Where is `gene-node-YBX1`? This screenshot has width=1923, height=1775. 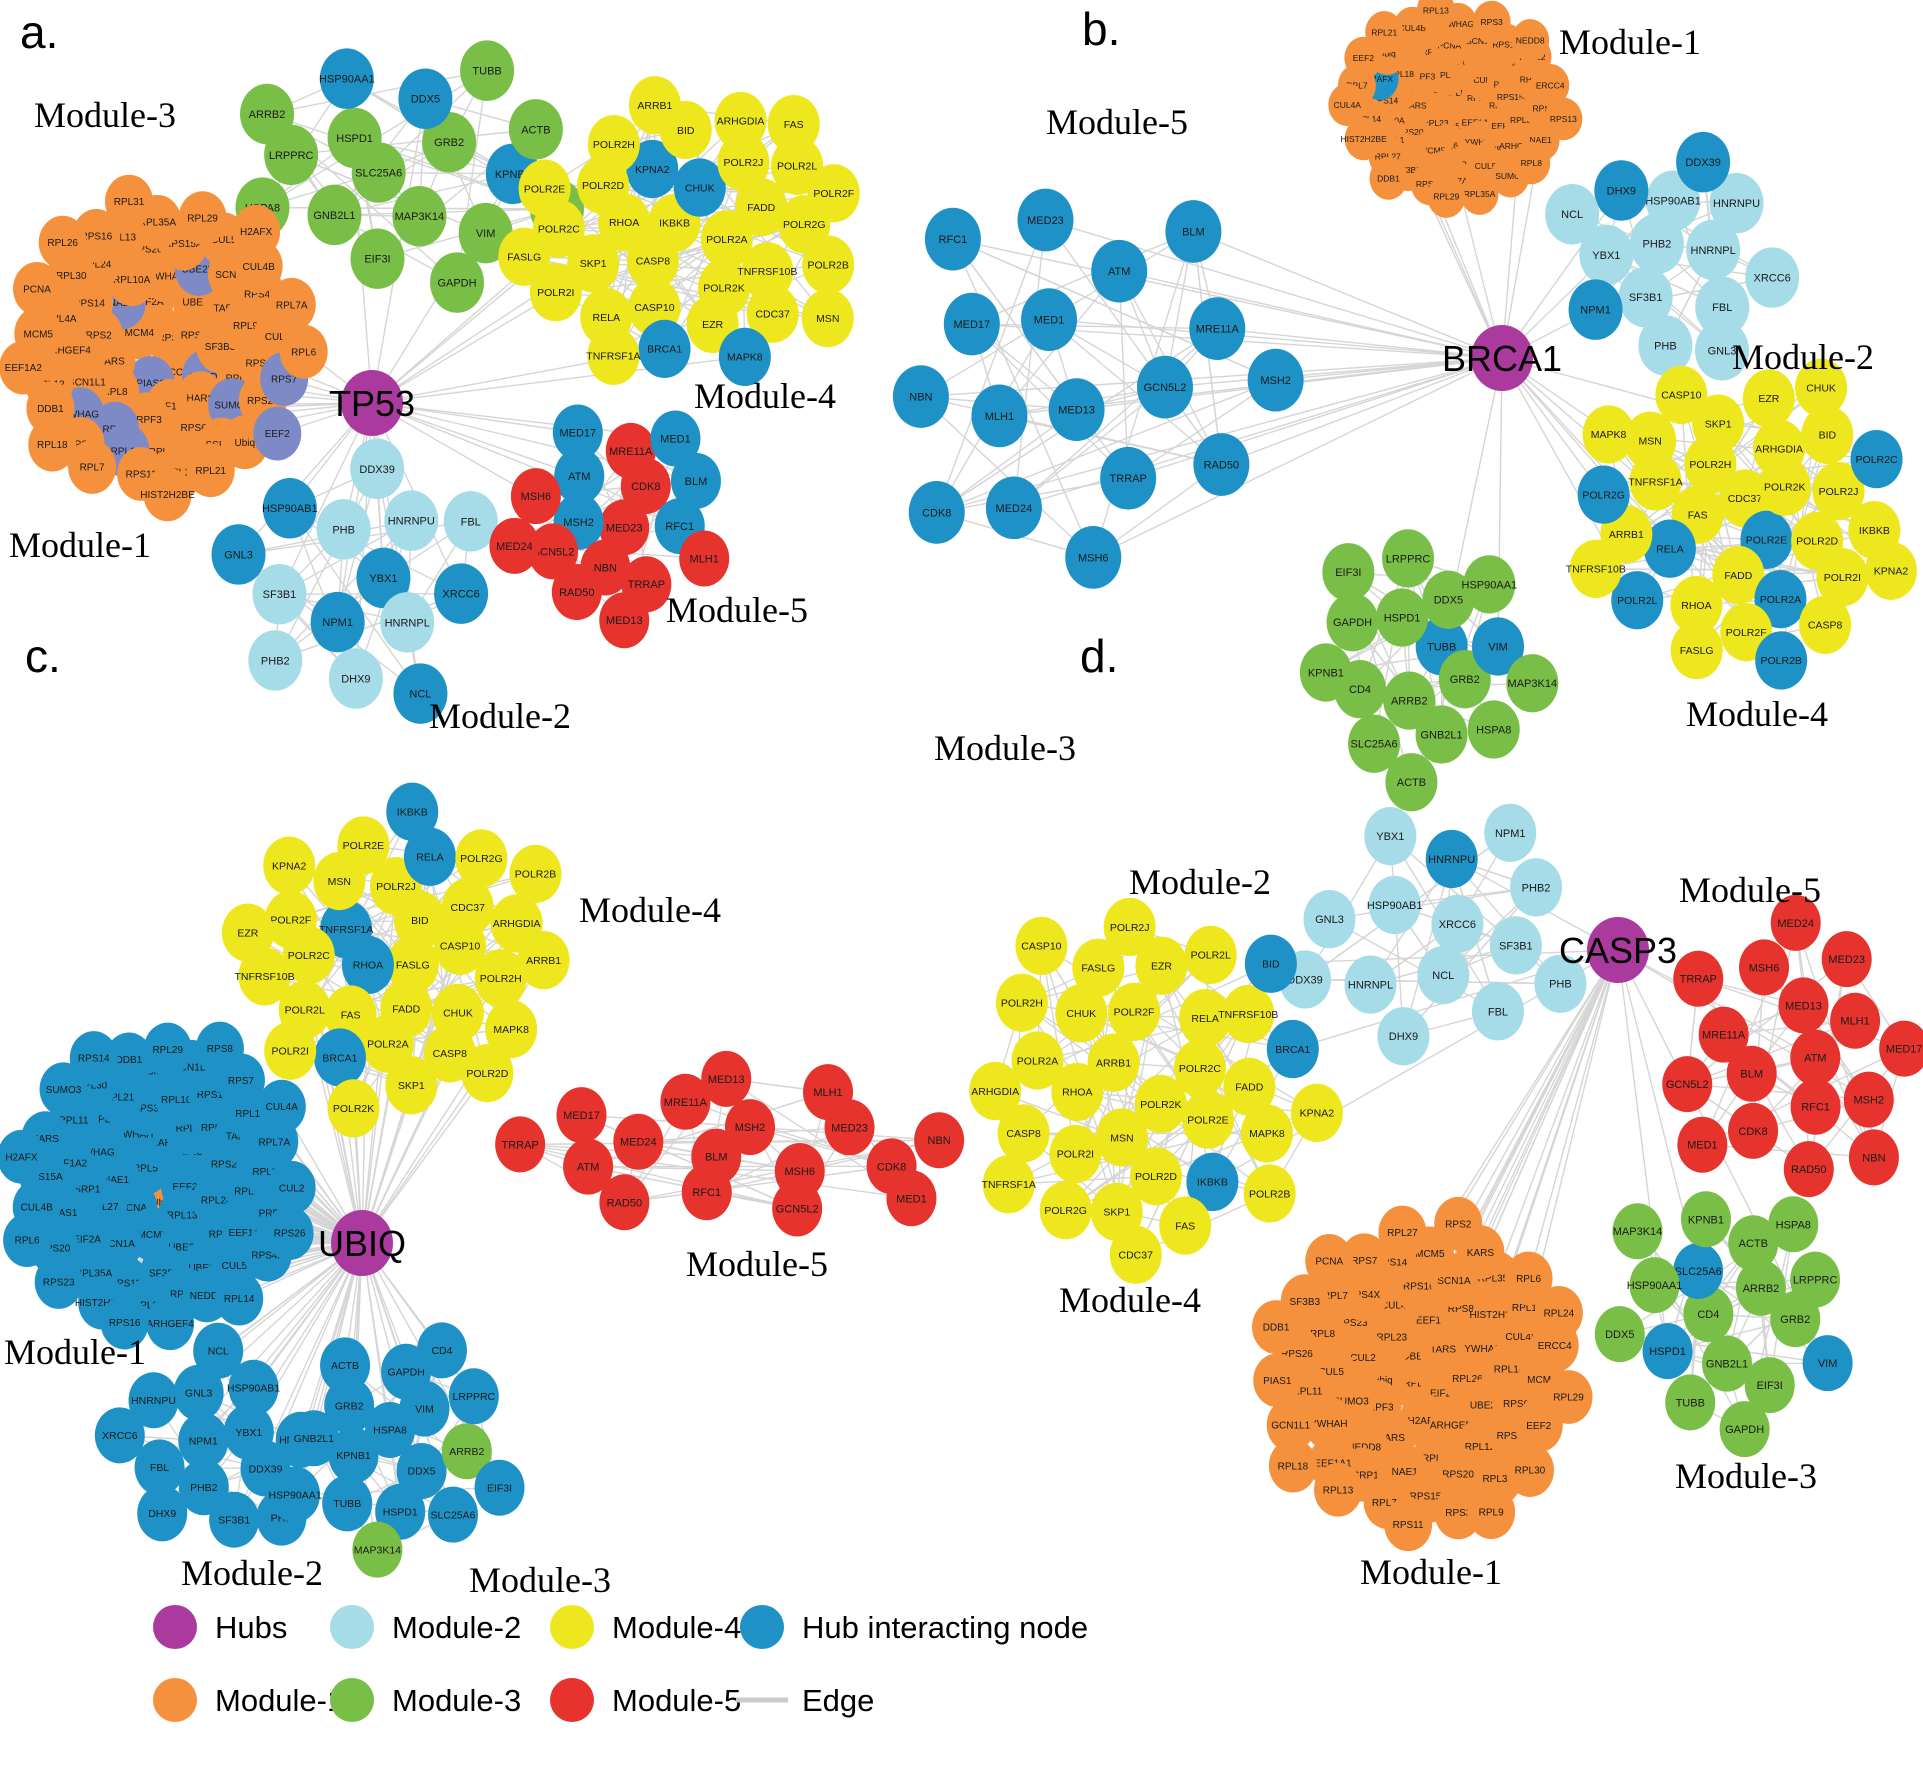
gene-node-YBX1 is located at coordinates (1390, 836).